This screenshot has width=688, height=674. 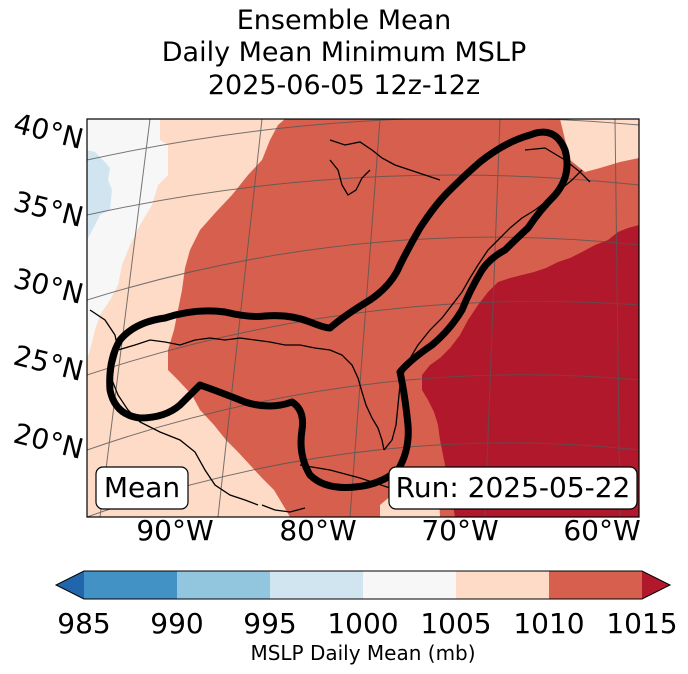 What do you see at coordinates (48, 209) in the screenshot?
I see `lat-label-35: 35°N` at bounding box center [48, 209].